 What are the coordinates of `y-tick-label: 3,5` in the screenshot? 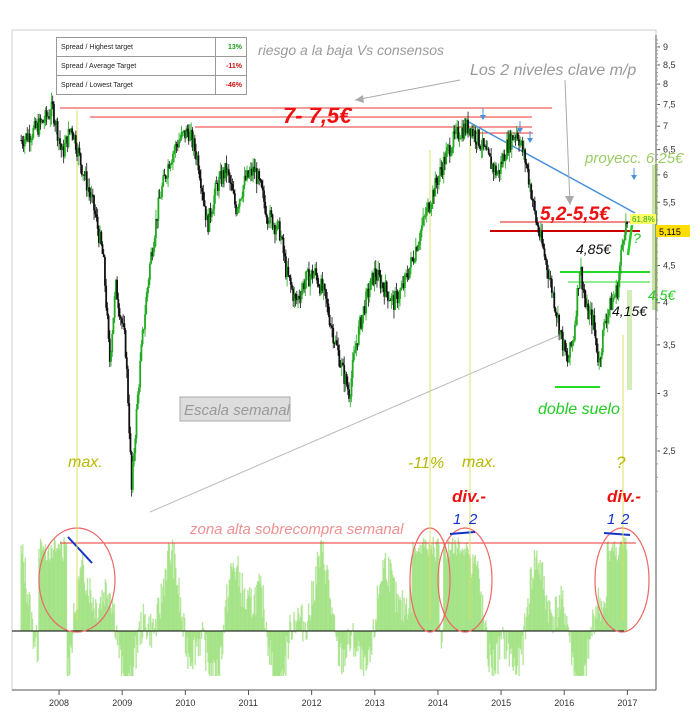 It's located at (669, 345).